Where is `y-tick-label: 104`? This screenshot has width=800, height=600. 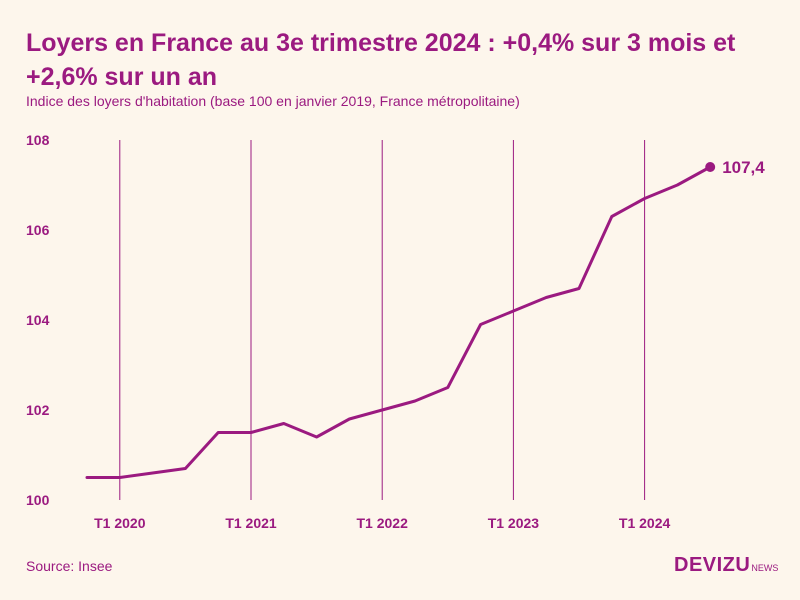
y-tick-label: 104 is located at coordinates (38, 320).